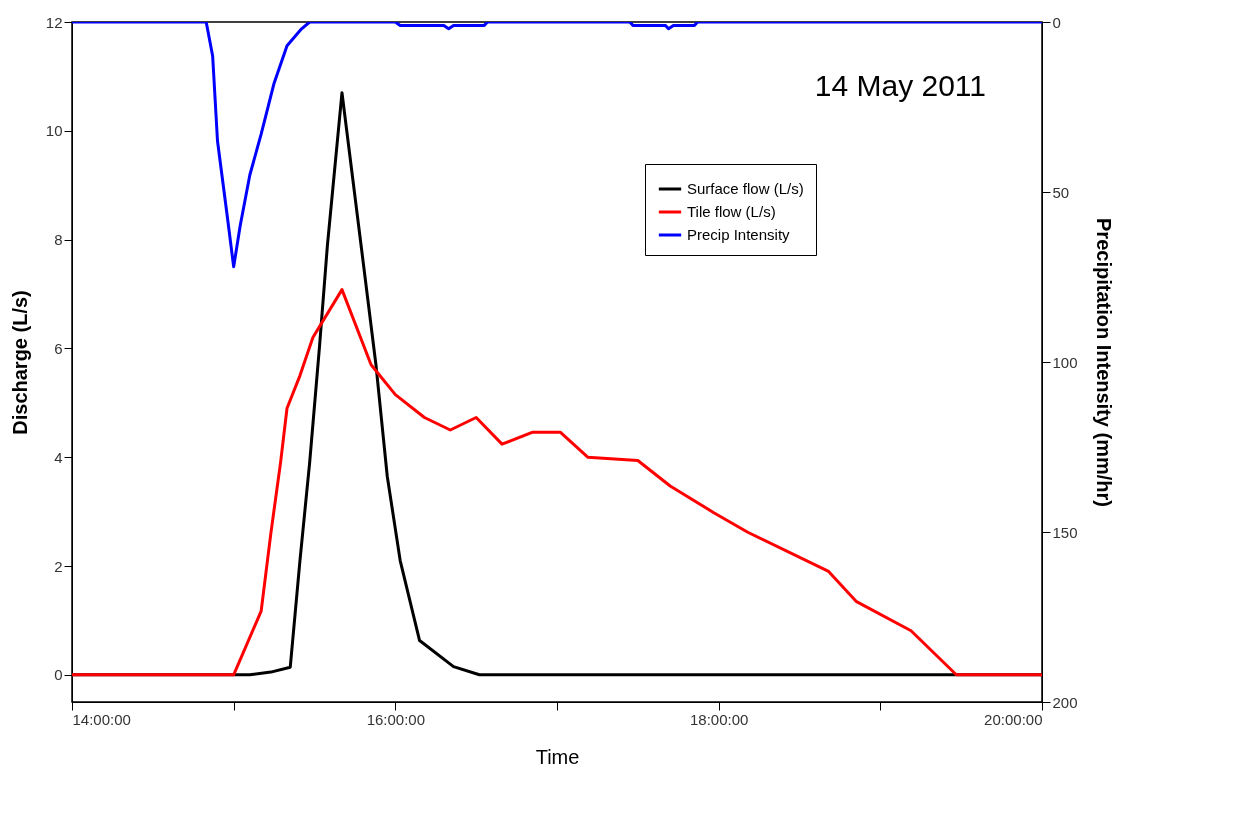 Image resolution: width=1234 pixels, height=826 pixels. Describe the element at coordinates (1103, 362) in the screenshot. I see `y2-axis-title: Precipitation Intensity (mm/hr)` at that location.